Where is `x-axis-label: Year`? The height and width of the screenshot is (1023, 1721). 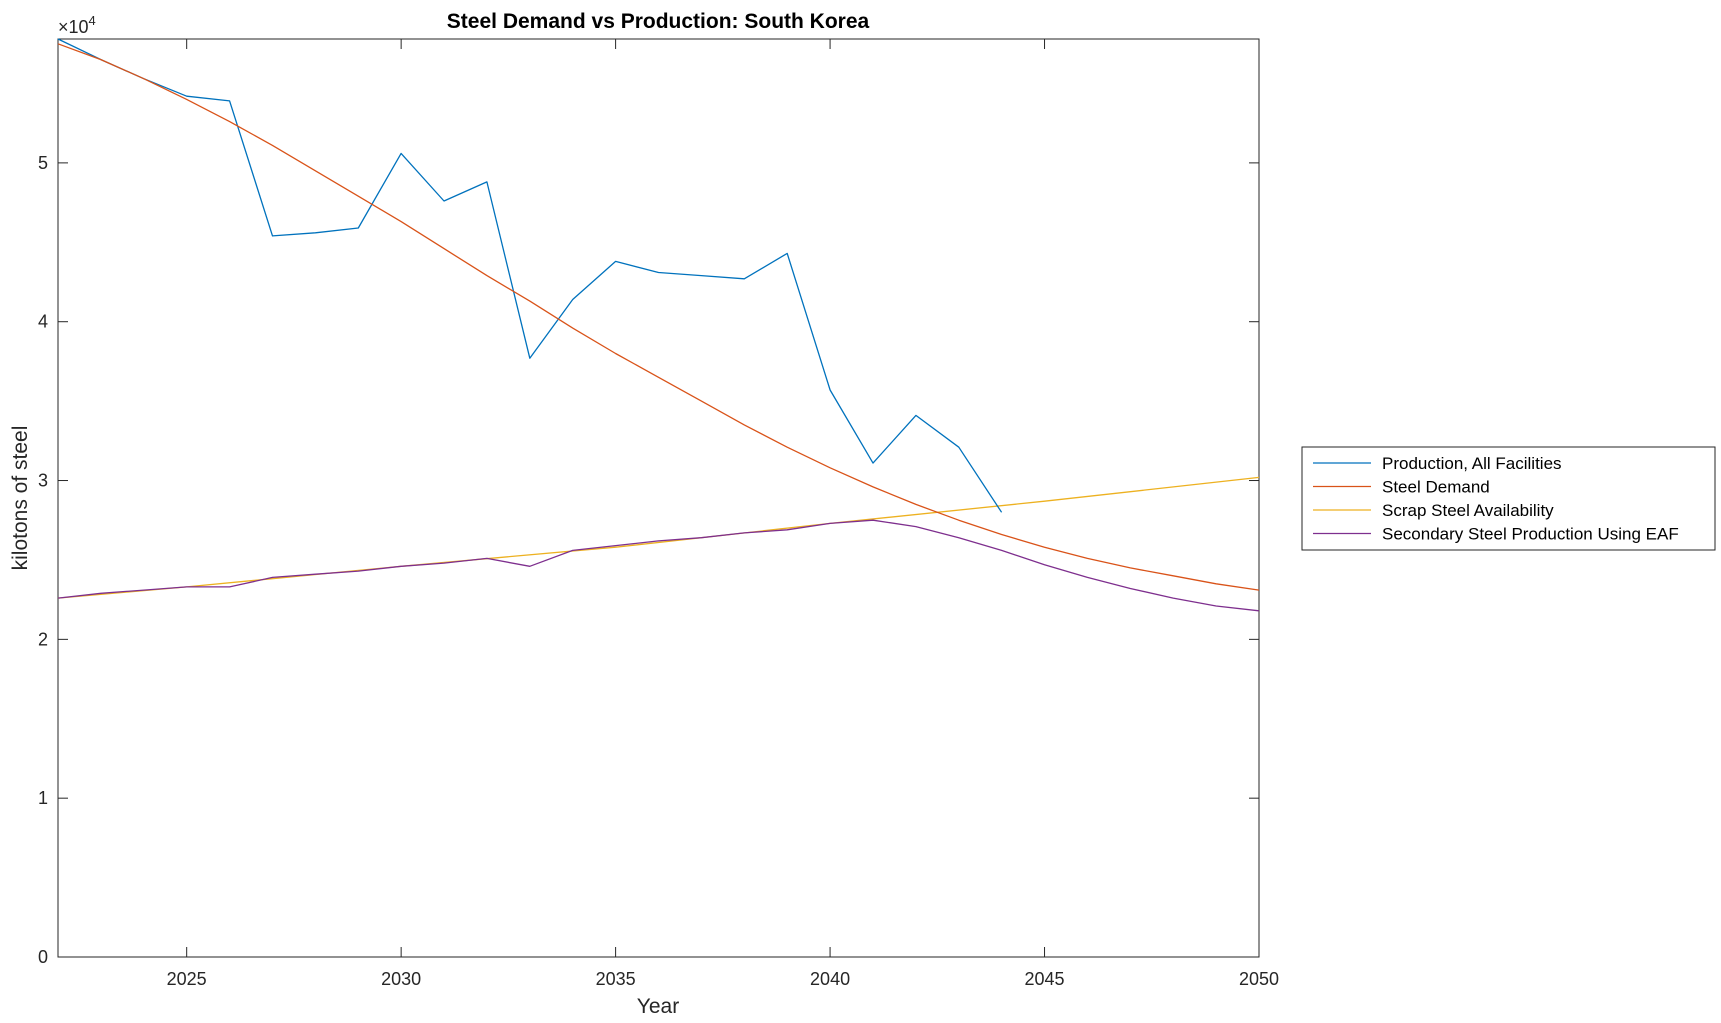 x-axis-label: Year is located at coordinates (658, 1006).